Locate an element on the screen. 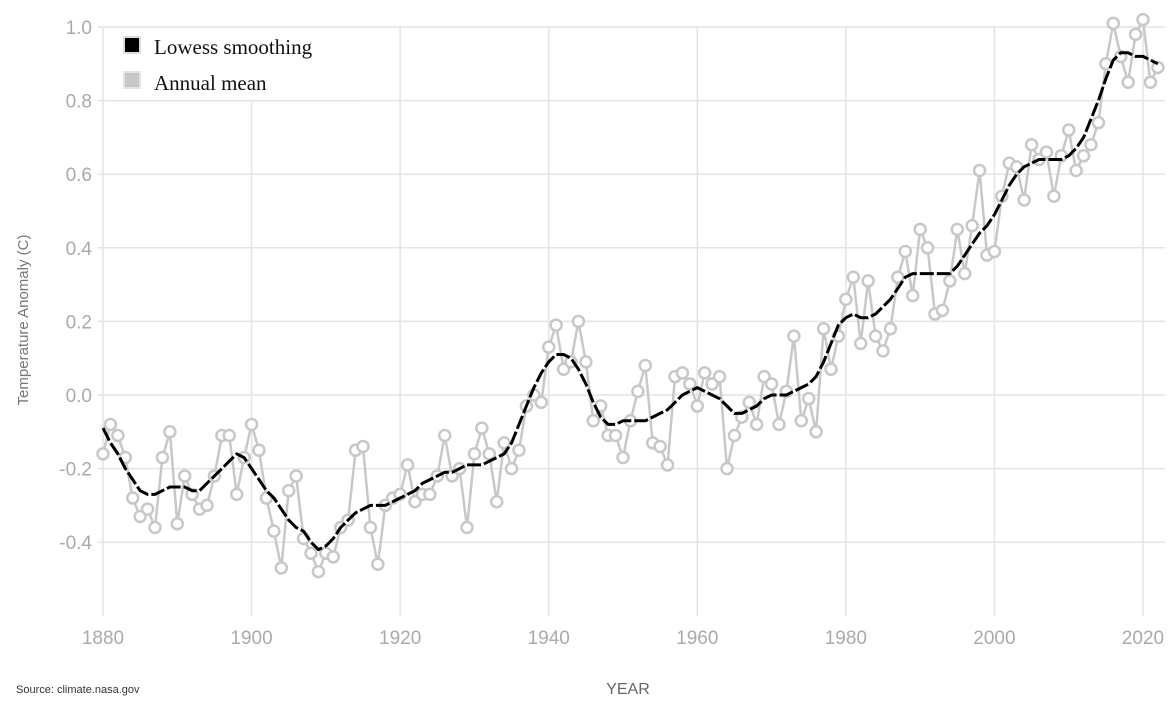  source-note: Source: climate.nasa.gov is located at coordinates (78, 690).